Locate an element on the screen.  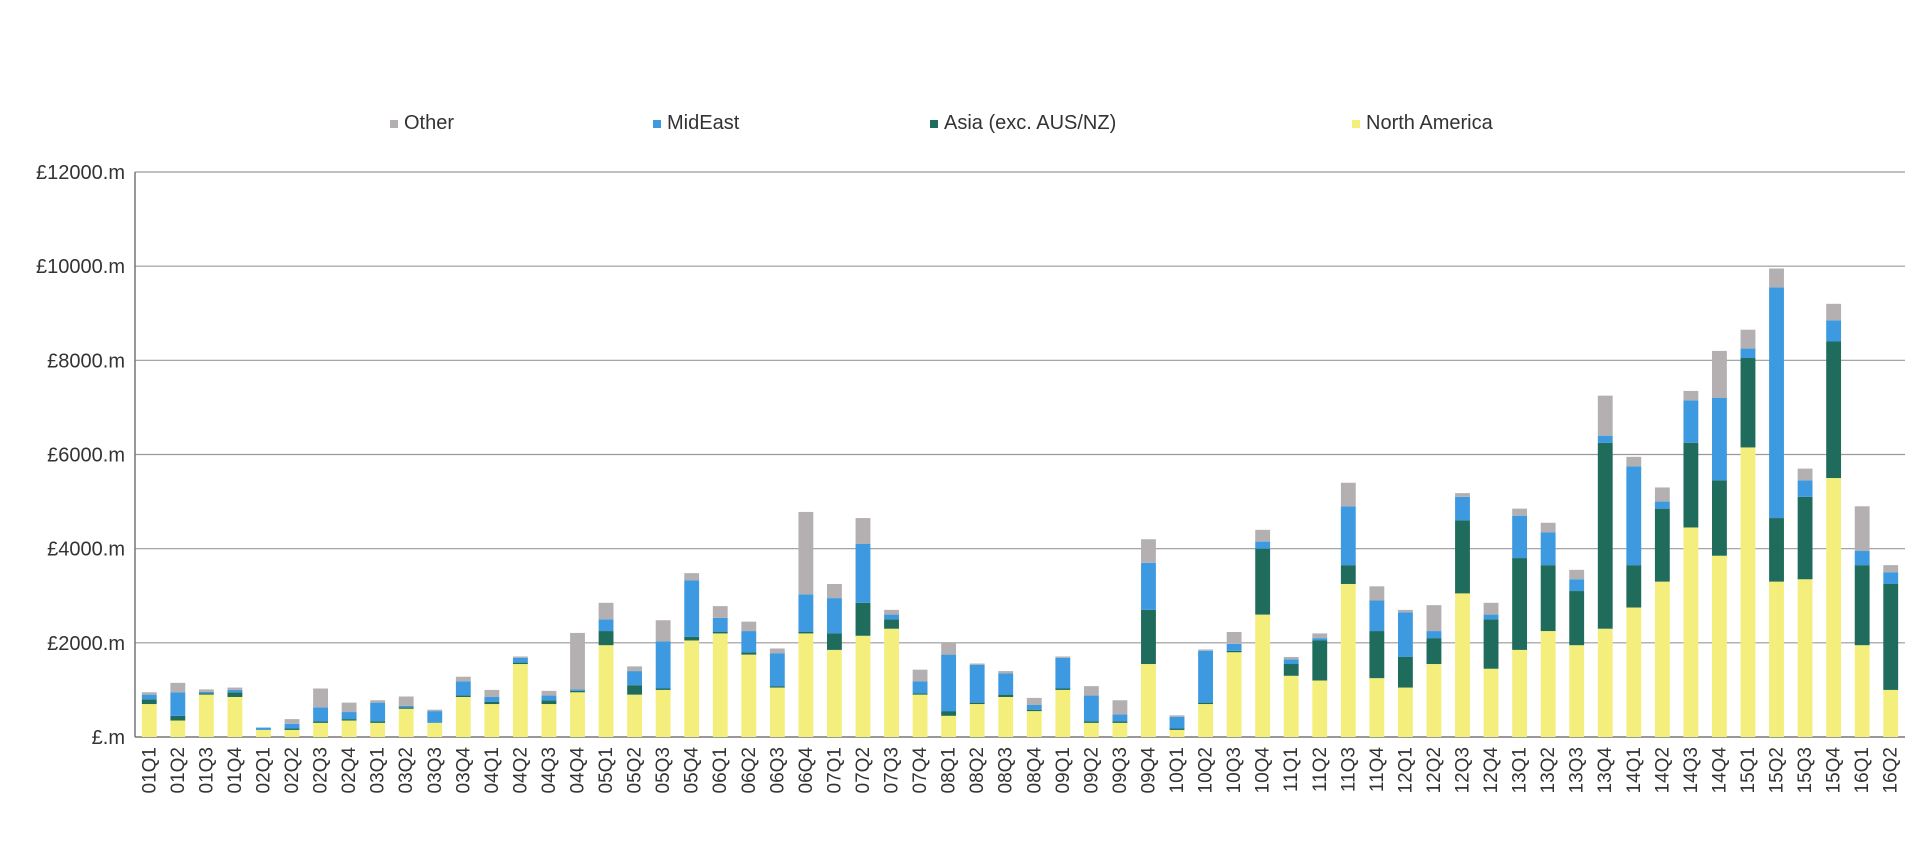
x-tick-label: 02Q4 is located at coordinates (349, 770).